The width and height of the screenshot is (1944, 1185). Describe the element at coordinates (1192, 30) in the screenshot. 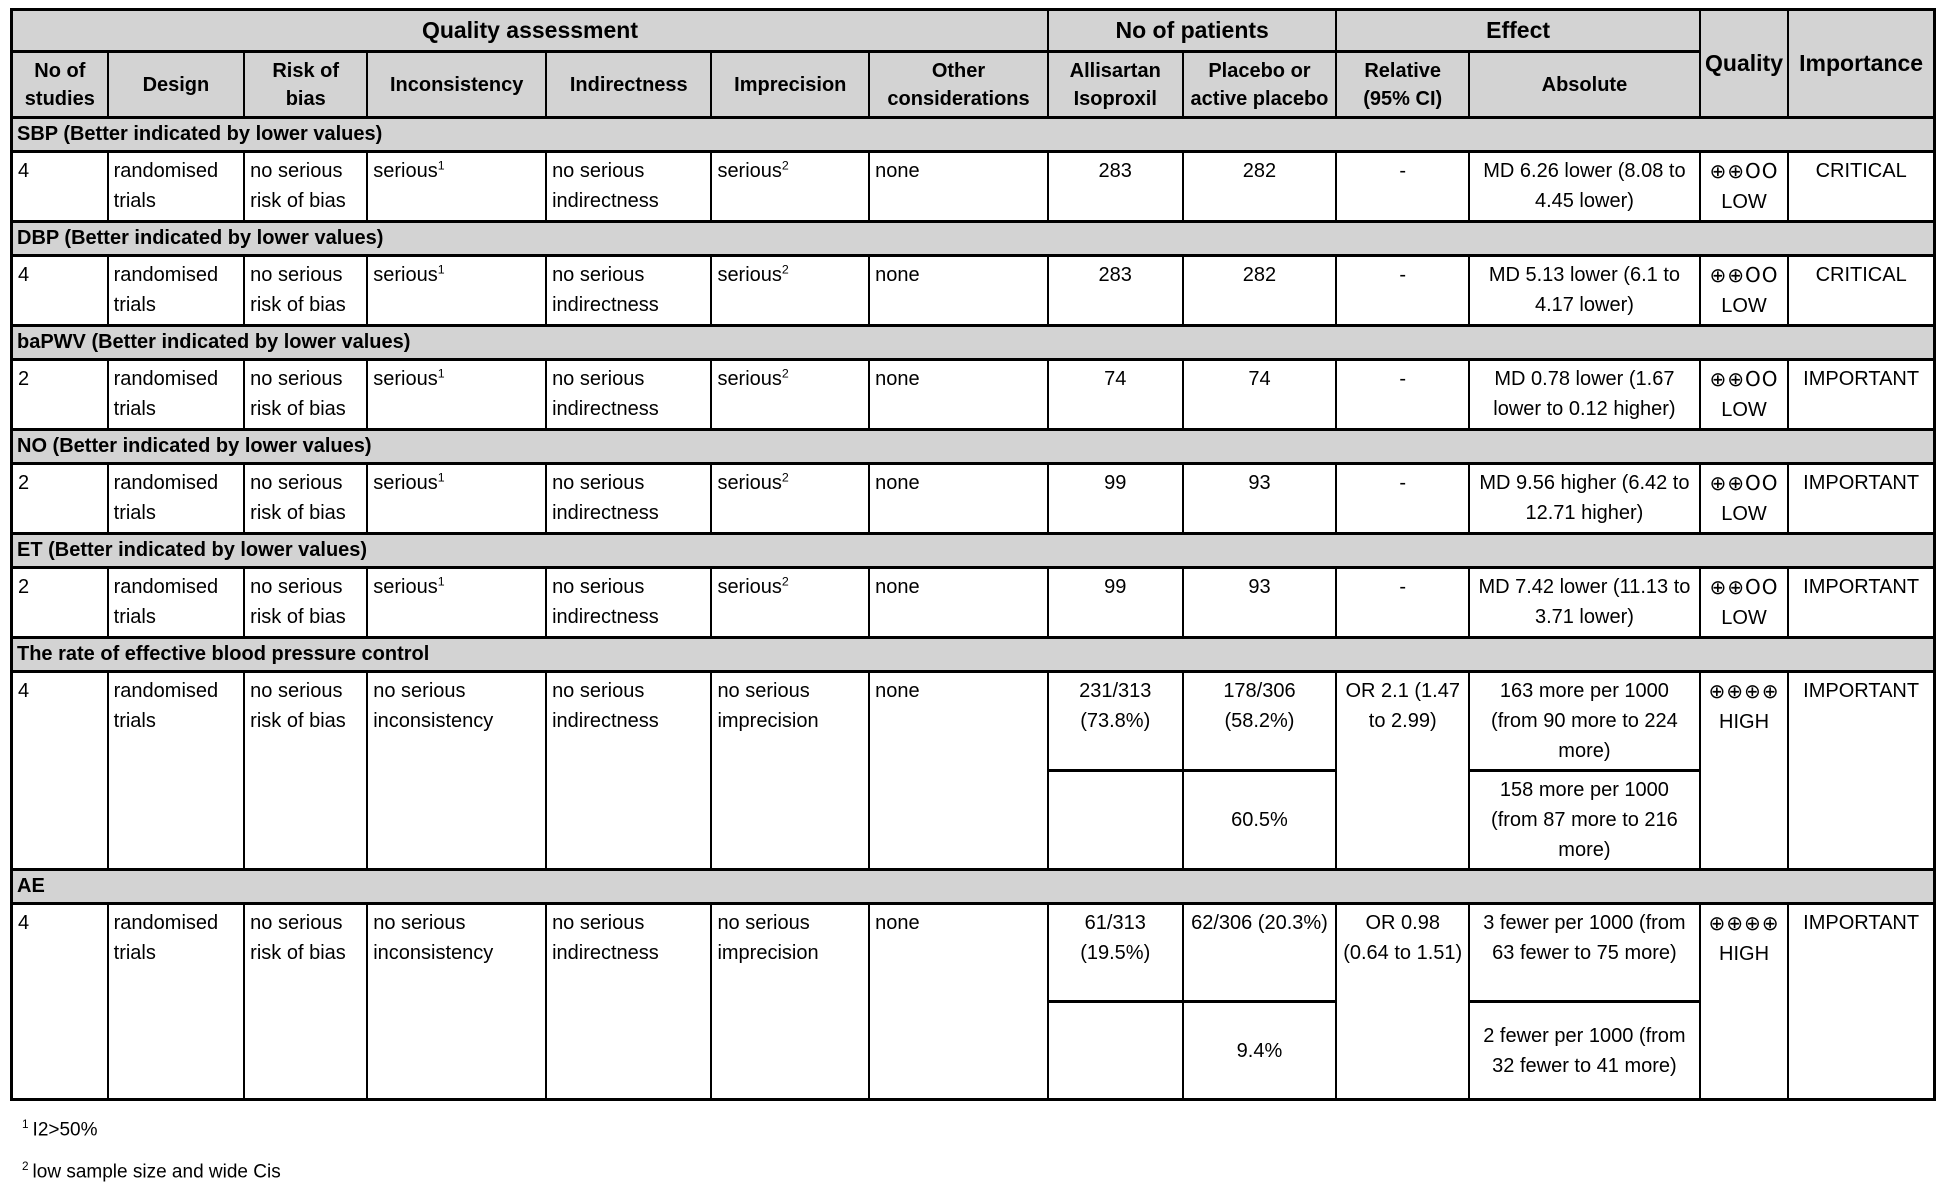

I see `header-group-no-of-patients: No of patients` at that location.